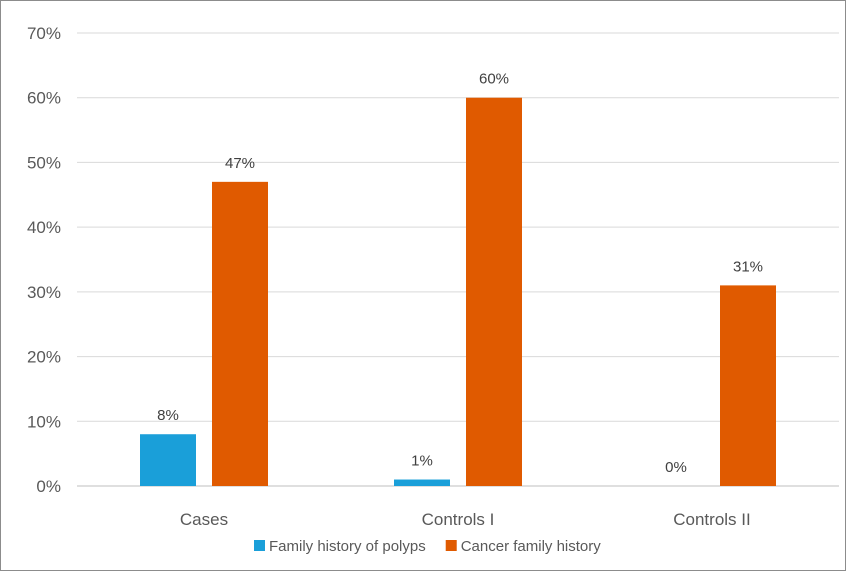  I want to click on x-axis-ticks: Cases Controls I Controls II, so click(465, 519).